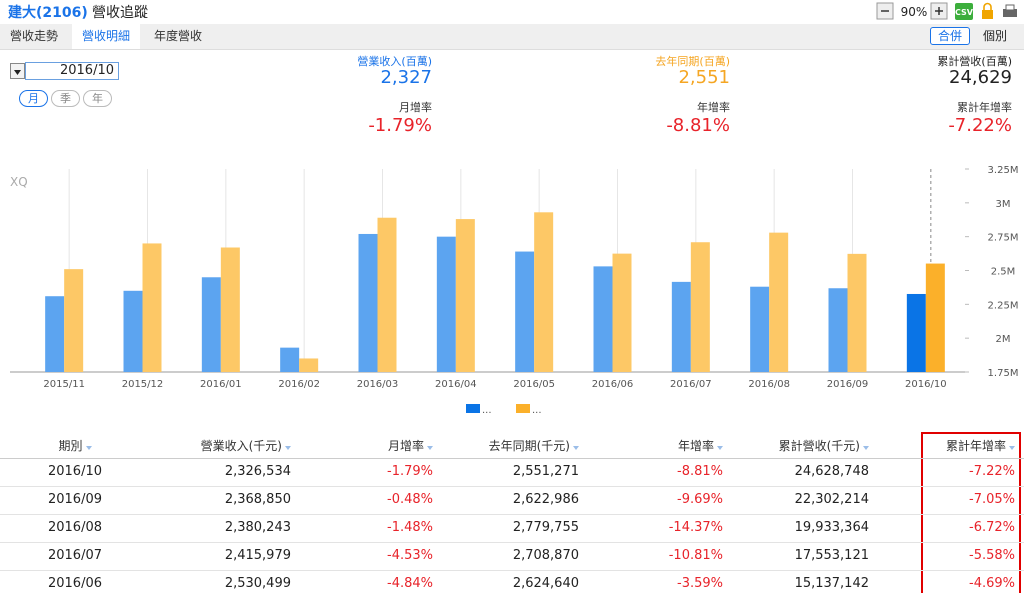  I want to click on summary-sub-label: 累計年增率, so click(984, 107).